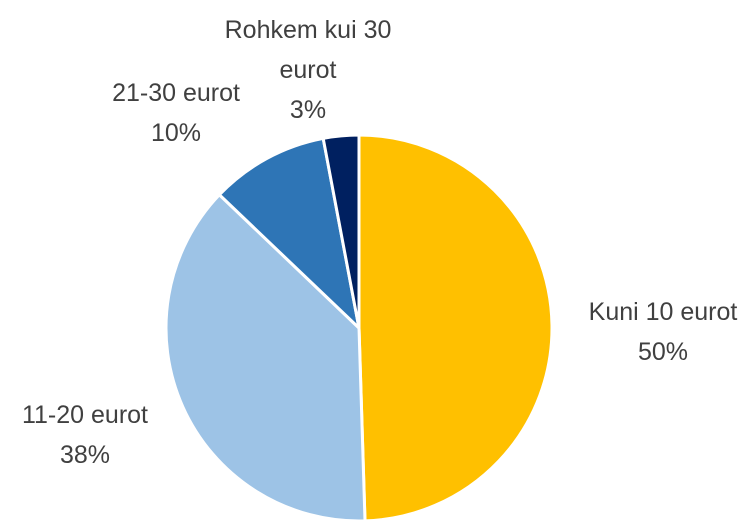 Image resolution: width=752 pixels, height=523 pixels. What do you see at coordinates (663, 312) in the screenshot?
I see `category-label: Kuni 10 eurot` at bounding box center [663, 312].